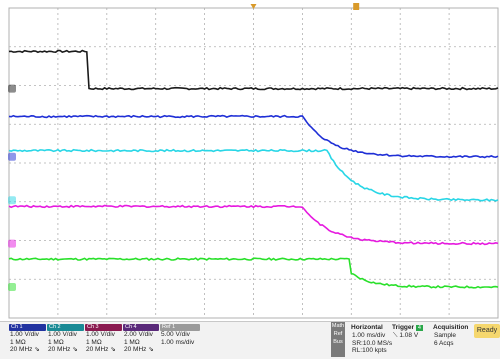  What do you see at coordinates (253, 273) in the screenshot?
I see `ch5-trace` at bounding box center [253, 273].